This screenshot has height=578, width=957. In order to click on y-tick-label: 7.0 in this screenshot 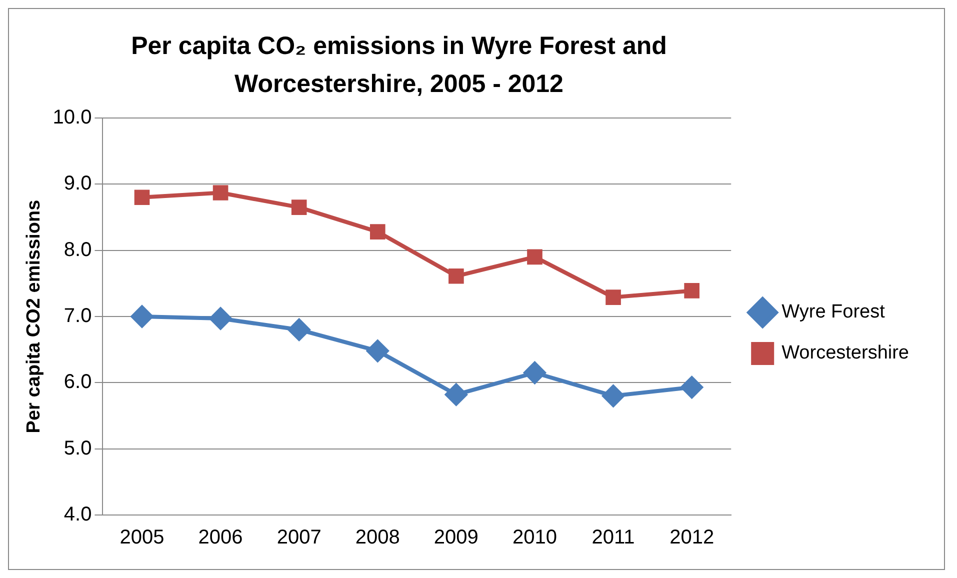, I will do `click(78, 316)`.